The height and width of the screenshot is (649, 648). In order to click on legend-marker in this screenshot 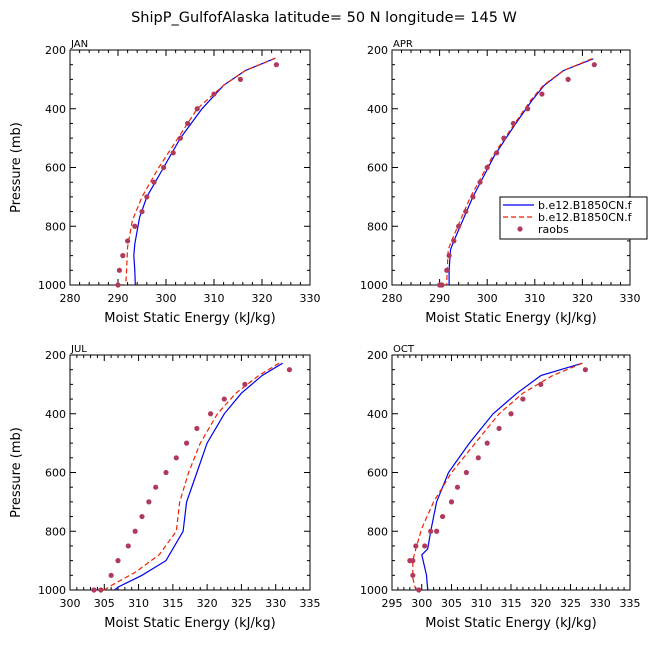, I will do `click(520, 229)`.